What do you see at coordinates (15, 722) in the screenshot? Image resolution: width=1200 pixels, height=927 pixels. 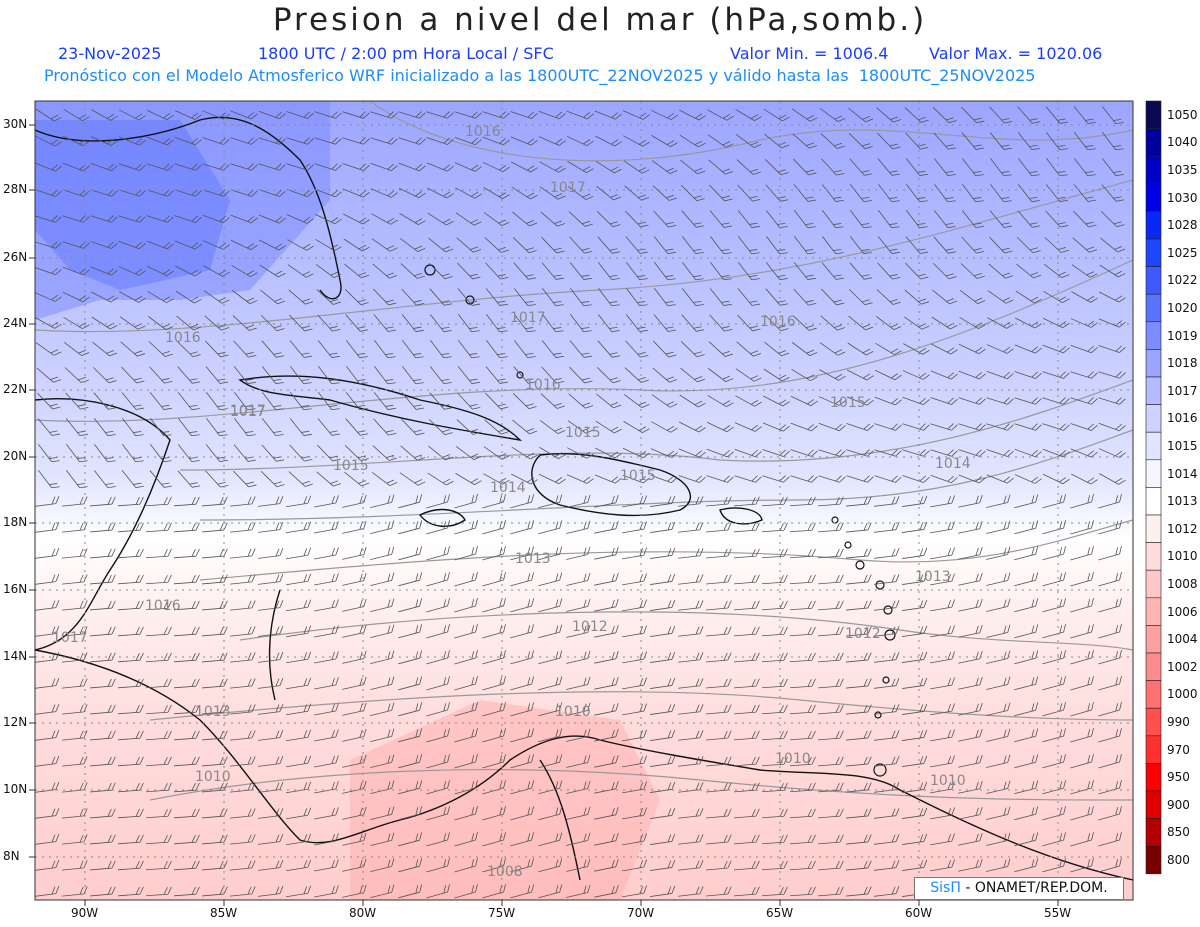 I see `lat-label: 12N` at bounding box center [15, 722].